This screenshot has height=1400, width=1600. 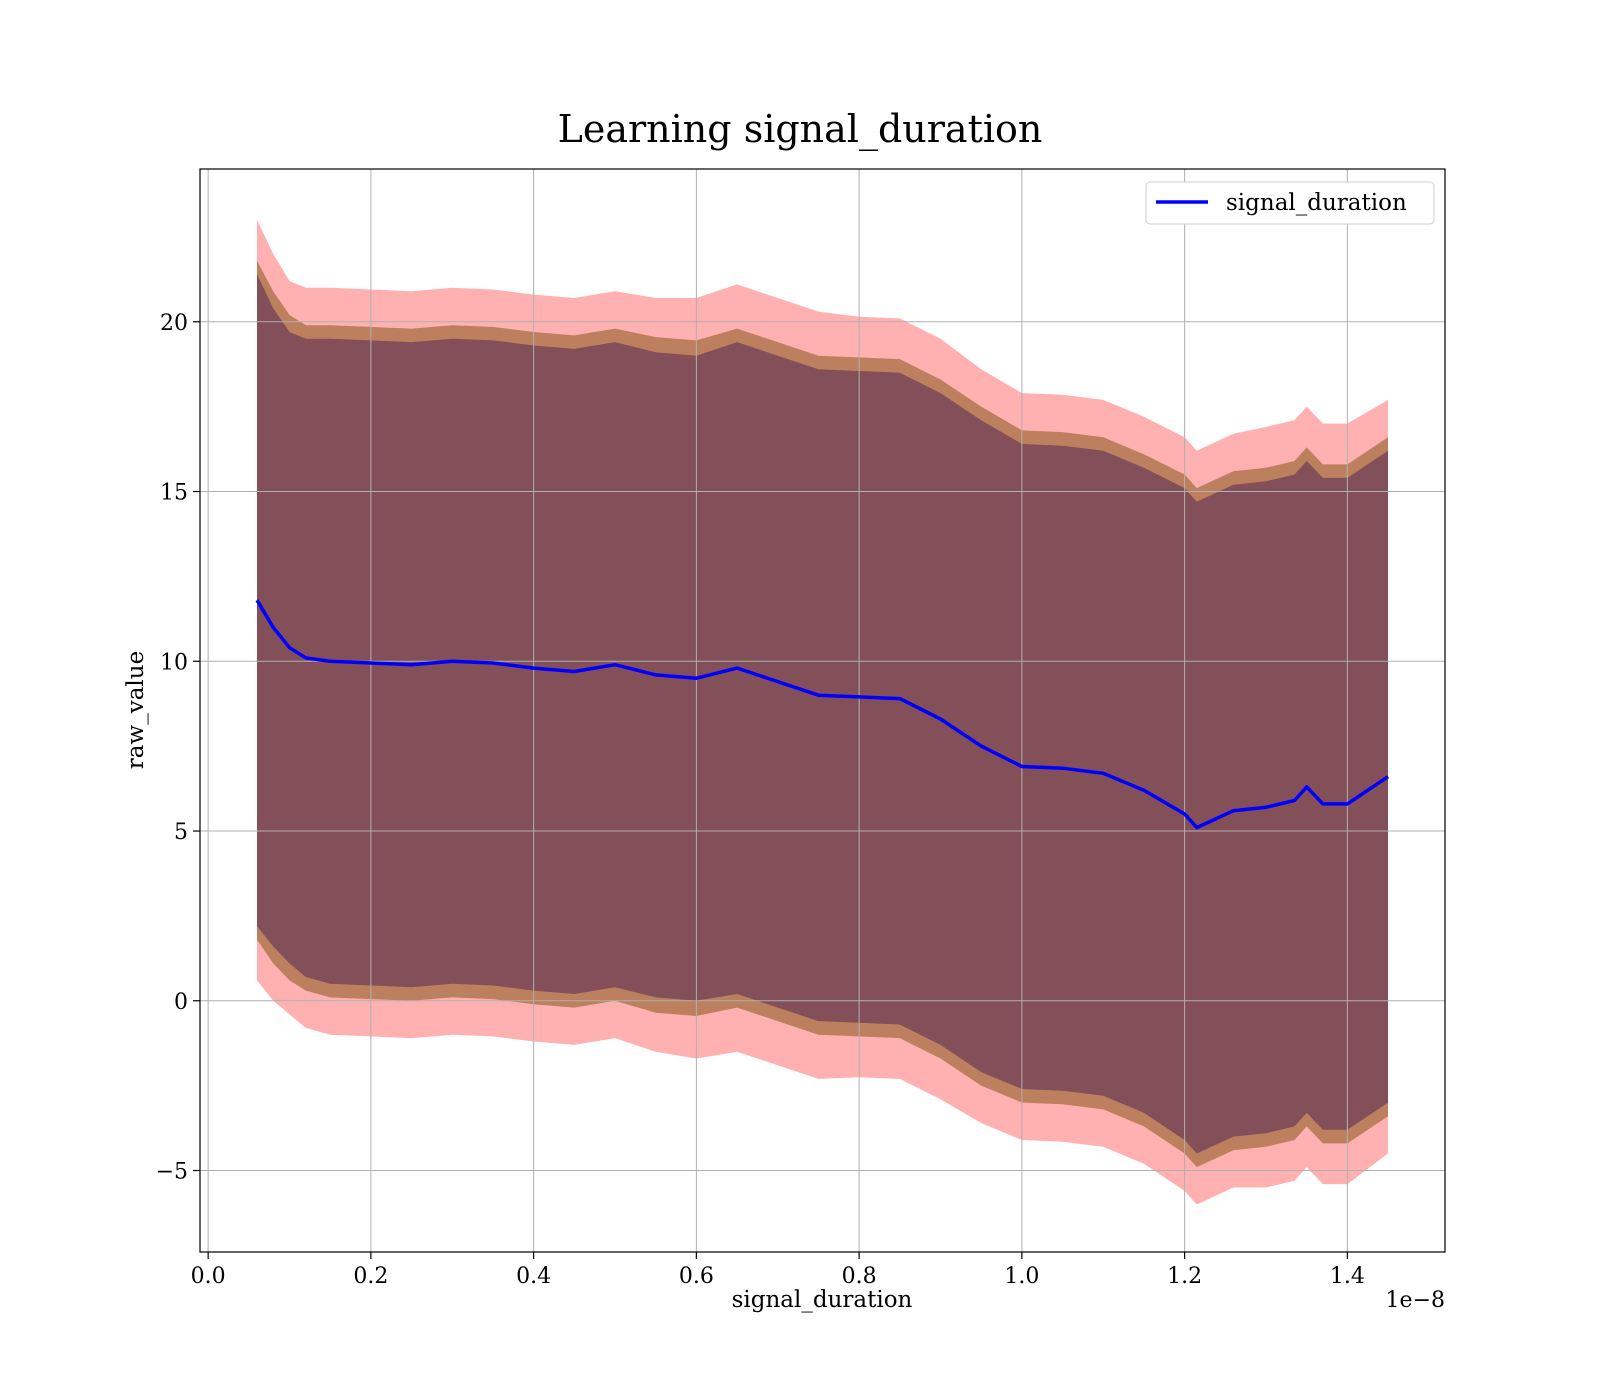 What do you see at coordinates (696, 1276) in the screenshot?
I see `x-tick-label: 0.6` at bounding box center [696, 1276].